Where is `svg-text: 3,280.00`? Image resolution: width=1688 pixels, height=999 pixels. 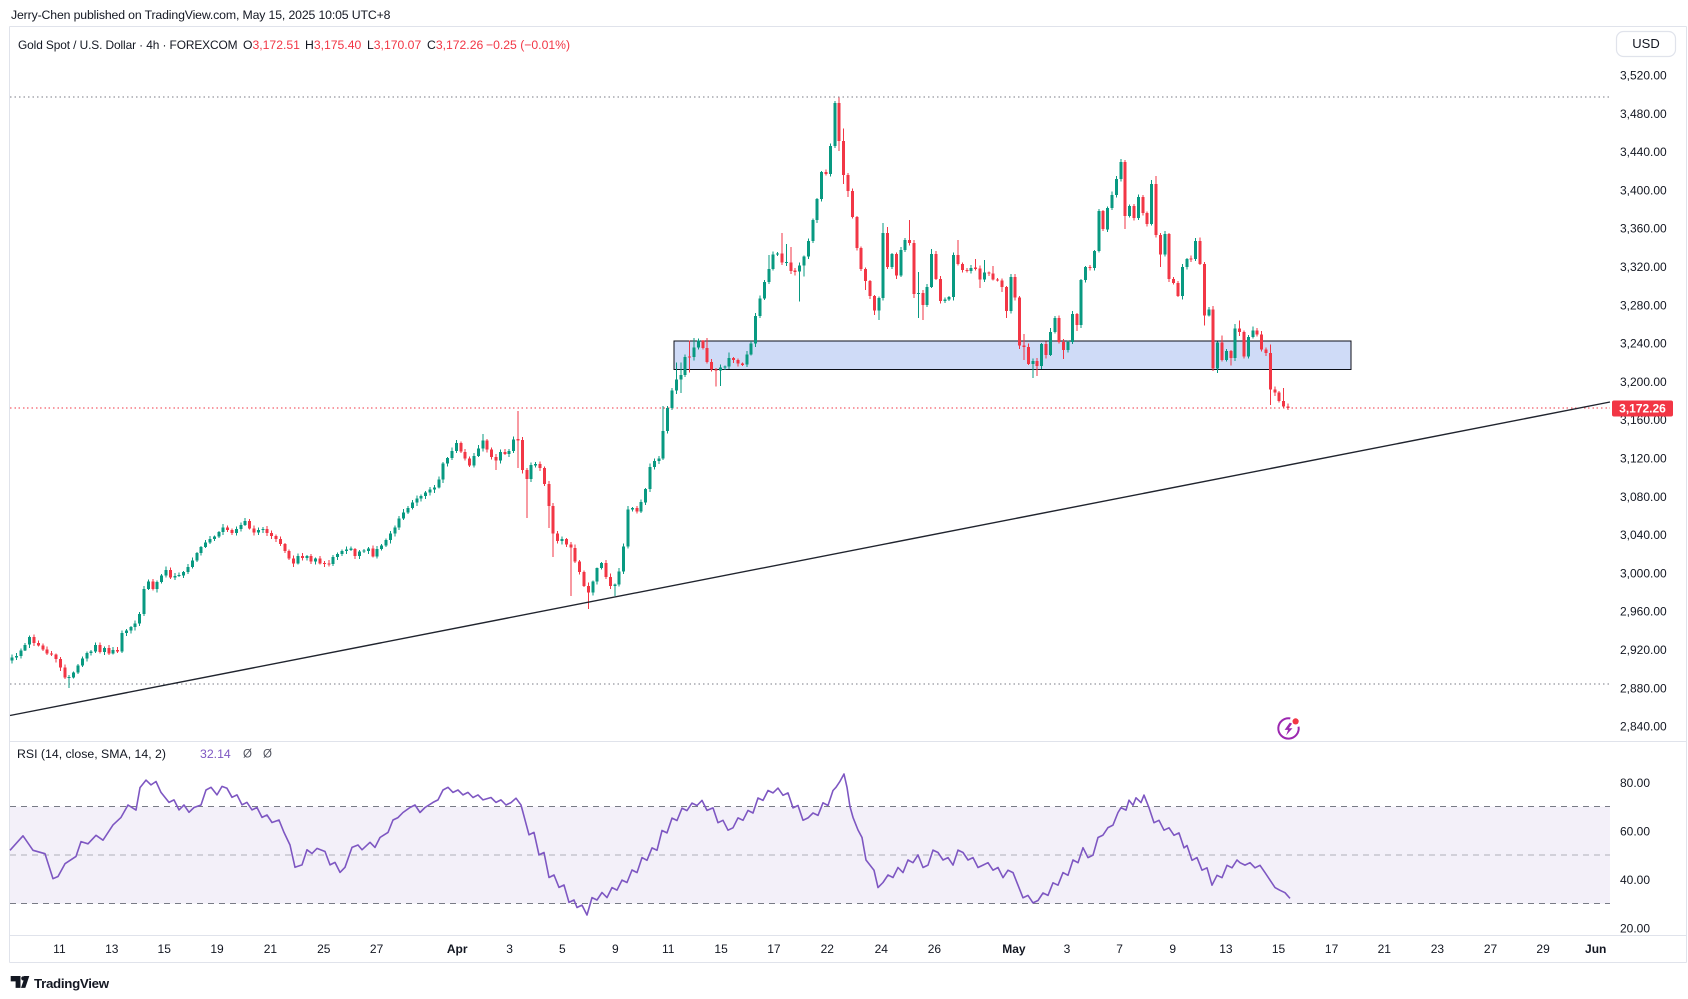 svg-text: 3,280.00 is located at coordinates (1643, 305).